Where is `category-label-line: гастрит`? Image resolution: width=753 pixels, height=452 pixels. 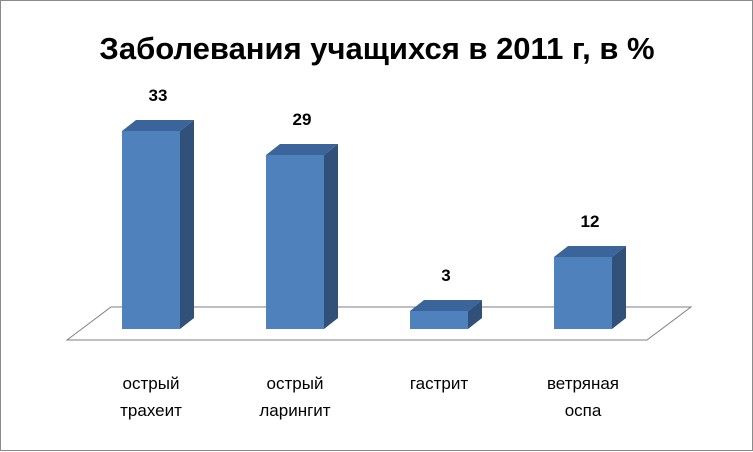
category-label-line: гастрит is located at coordinates (439, 383).